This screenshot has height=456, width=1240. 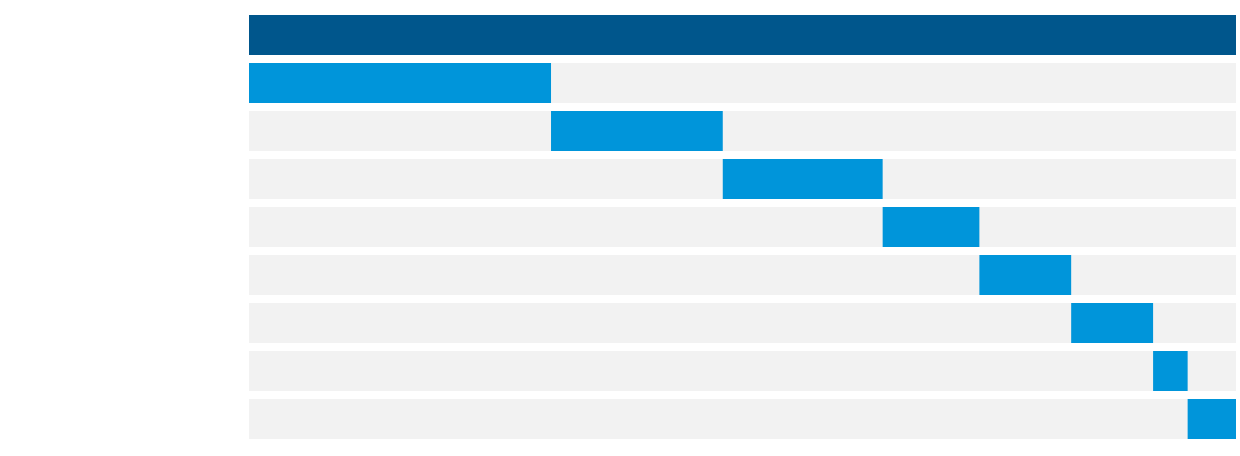 I want to click on total-bar, so click(x=742, y=35).